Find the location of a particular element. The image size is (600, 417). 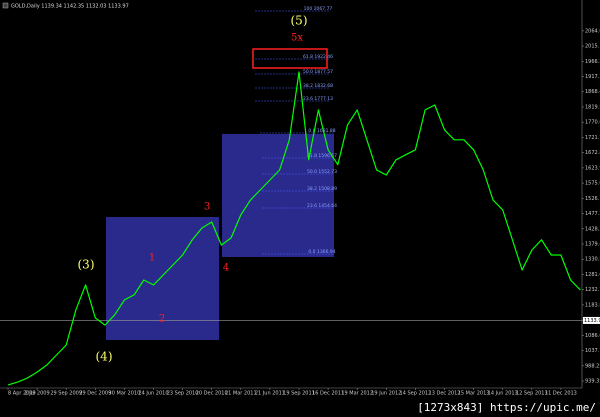

wave-label: (5) is located at coordinates (299, 21).